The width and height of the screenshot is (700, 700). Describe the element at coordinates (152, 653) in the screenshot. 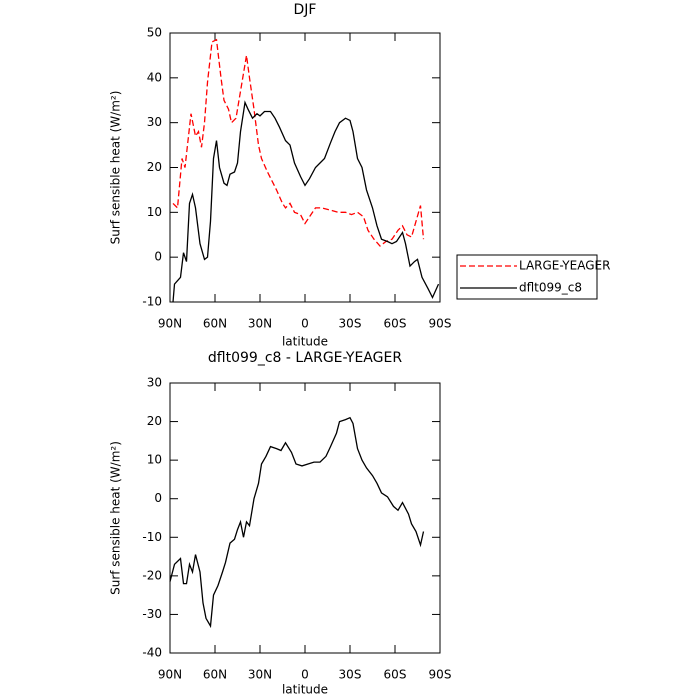

I see `y-tick-label: -40` at that location.